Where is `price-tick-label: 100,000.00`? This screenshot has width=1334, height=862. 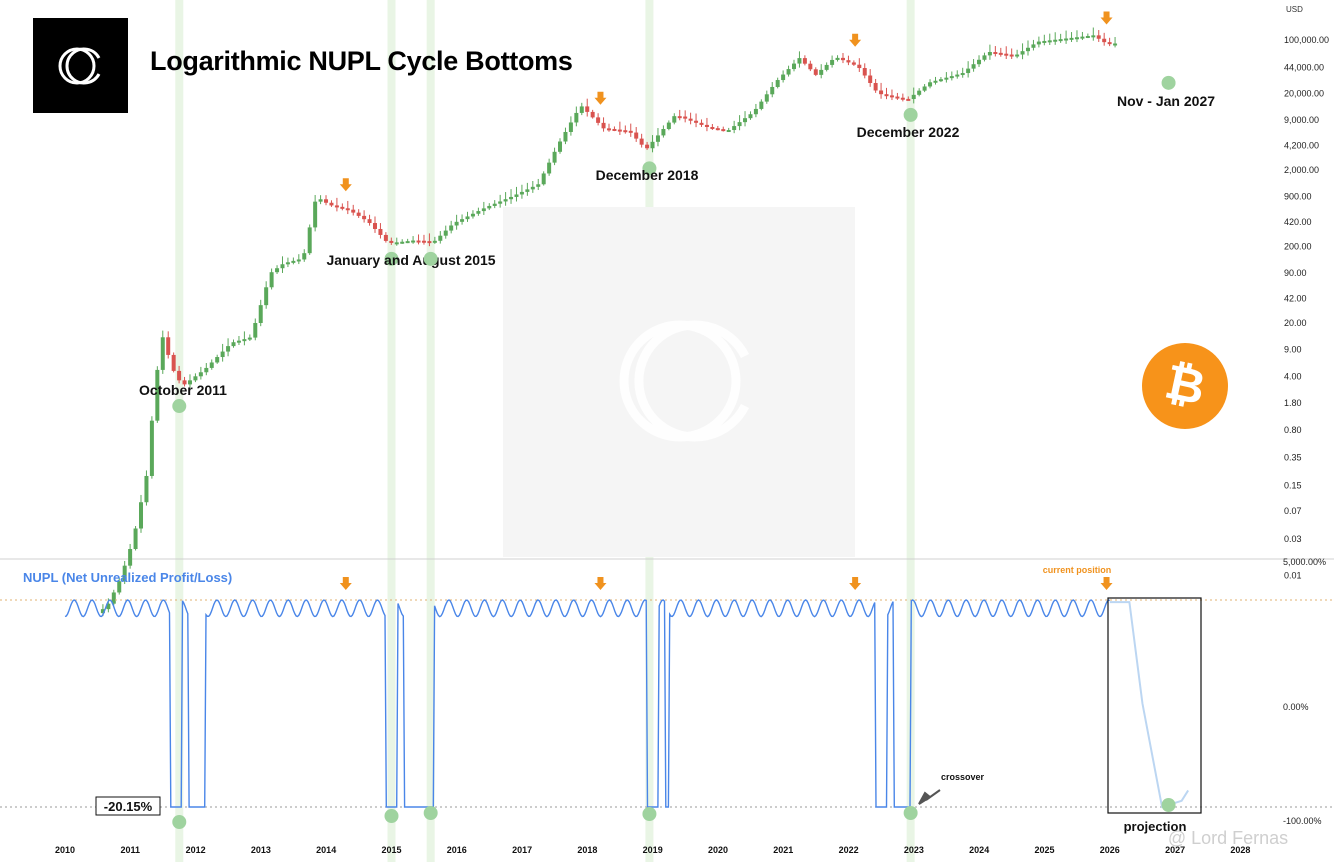 price-tick-label: 100,000.00 is located at coordinates (1306, 40).